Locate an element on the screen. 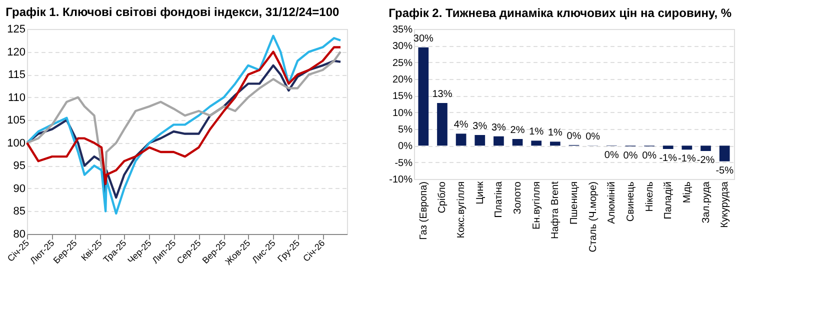 The width and height of the screenshot is (822, 334). y-tick-label: 25% is located at coordinates (402, 63).